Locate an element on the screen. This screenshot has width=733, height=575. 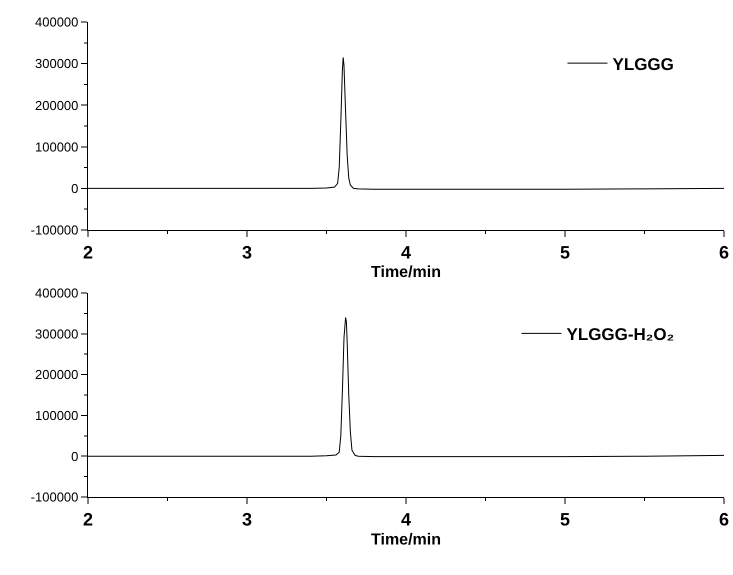
legend-label: YLGGG is located at coordinates (643, 64).